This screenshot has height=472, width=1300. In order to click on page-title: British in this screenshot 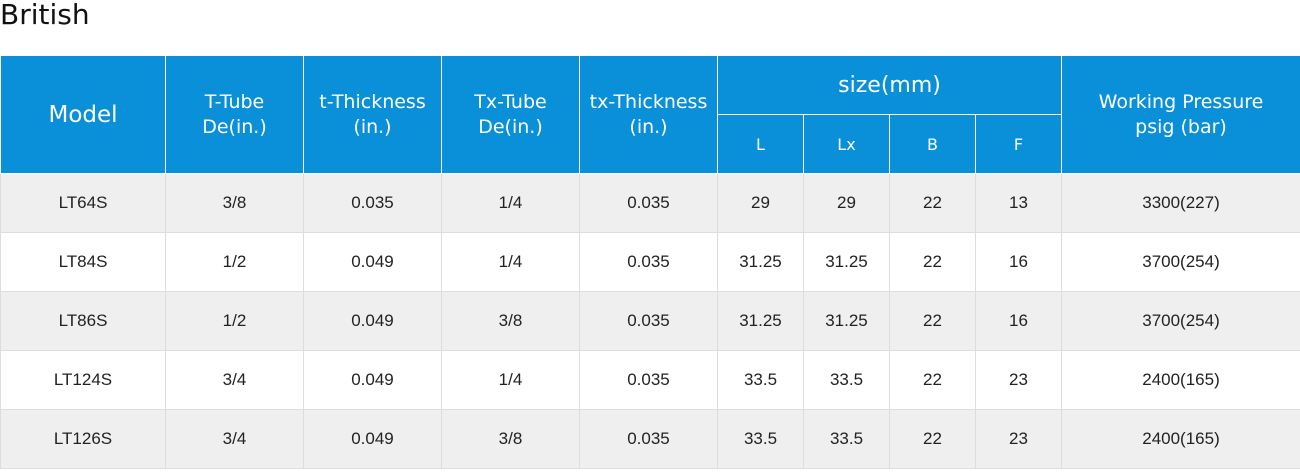, I will do `click(45, 15)`.